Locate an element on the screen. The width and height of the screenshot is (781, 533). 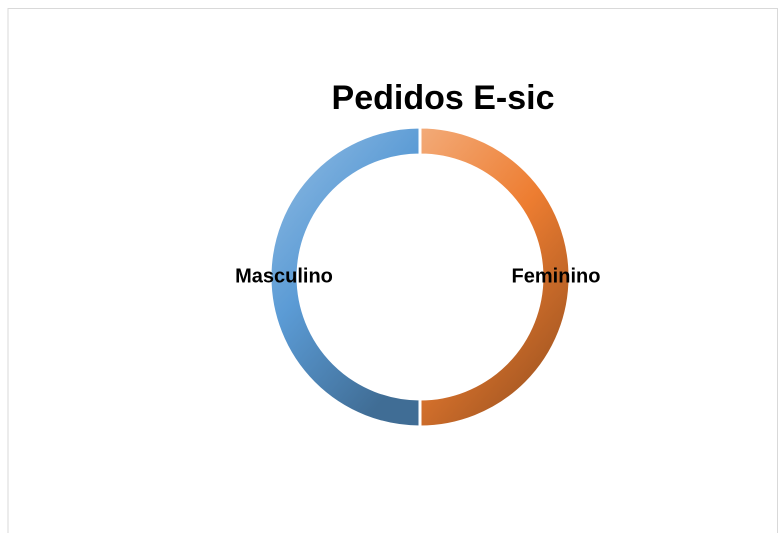
chart-title: Pedidos E-sic is located at coordinates (443, 98).